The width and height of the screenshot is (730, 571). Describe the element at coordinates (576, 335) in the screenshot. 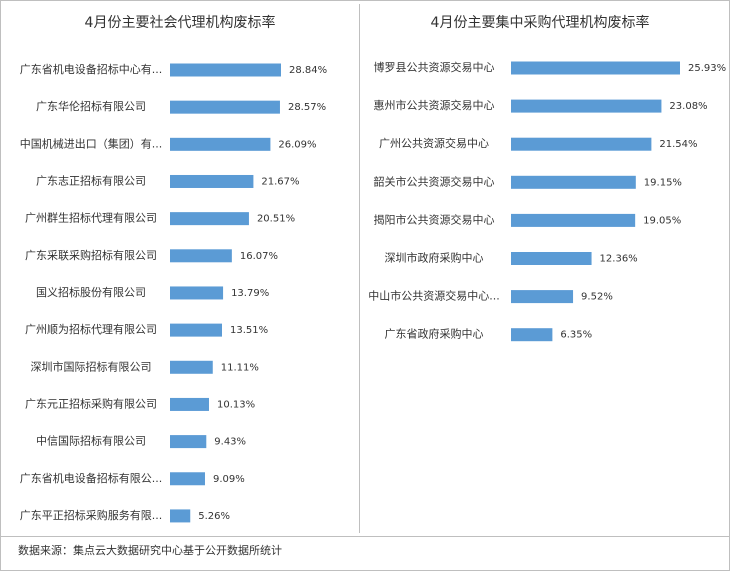

I see `value-label: 6.35%` at that location.